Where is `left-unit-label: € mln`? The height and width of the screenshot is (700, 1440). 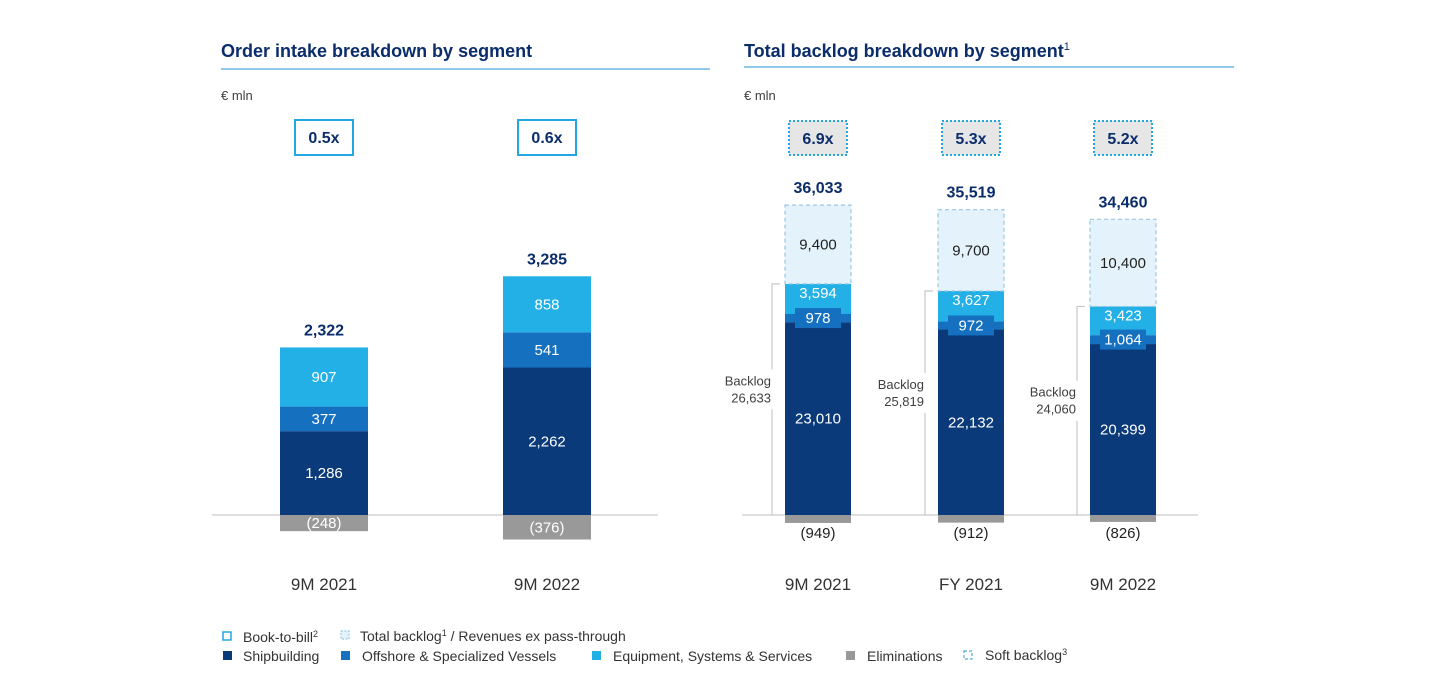
left-unit-label: € mln is located at coordinates (237, 95).